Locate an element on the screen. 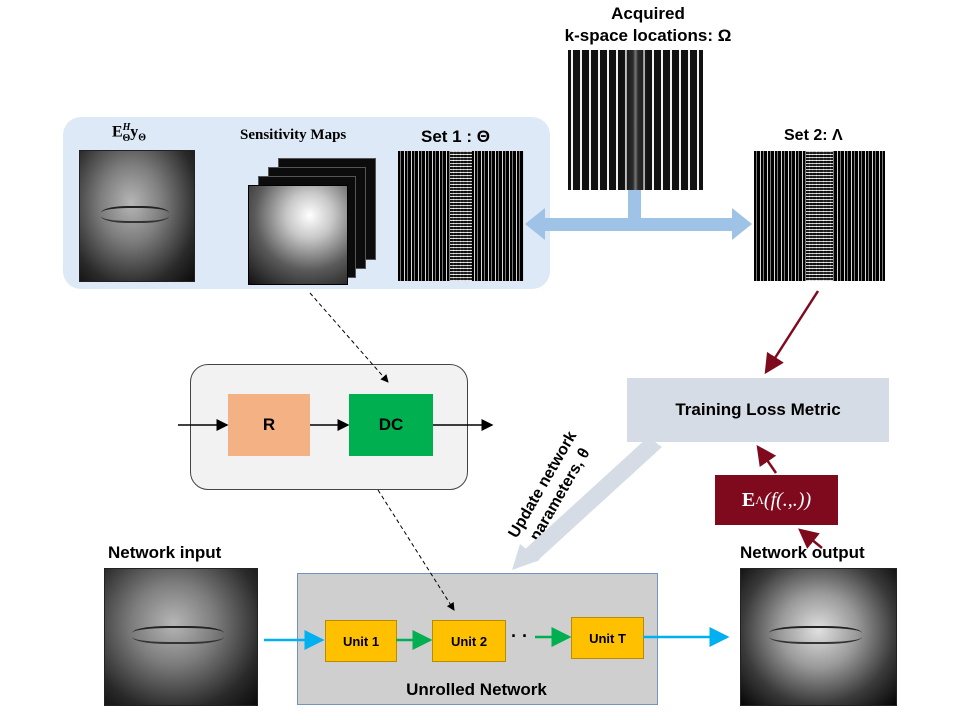 This screenshot has height=722, width=973. acquired-title-line1: Acquired is located at coordinates (648, 13).